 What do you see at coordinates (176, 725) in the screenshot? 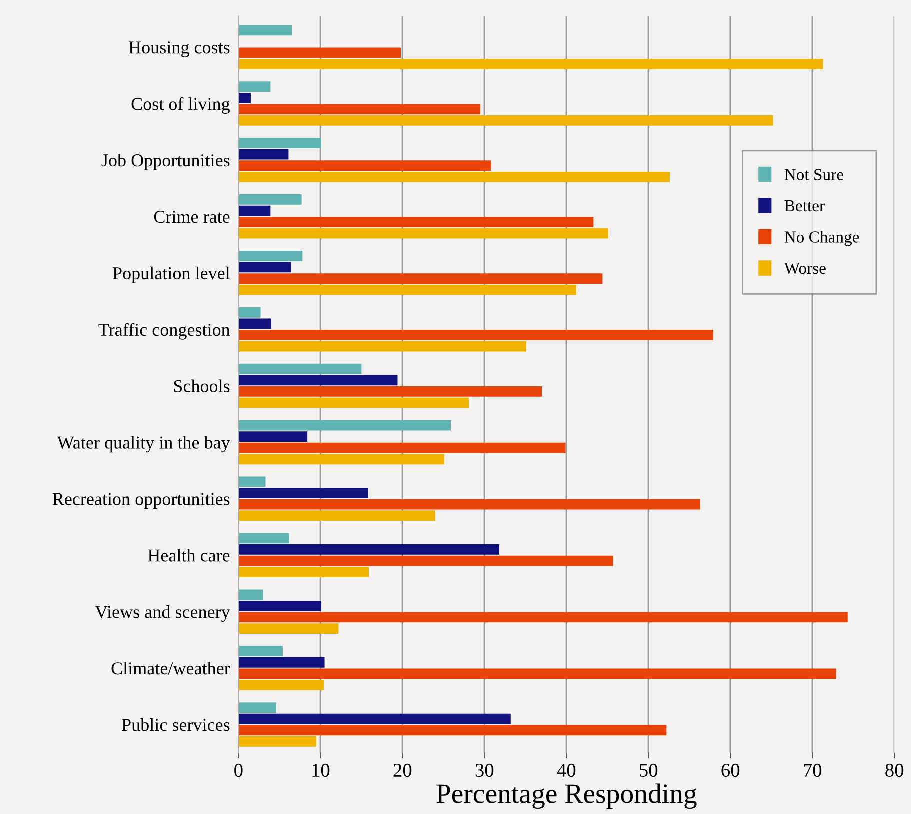
I see `y-tick-label: Public services` at bounding box center [176, 725].